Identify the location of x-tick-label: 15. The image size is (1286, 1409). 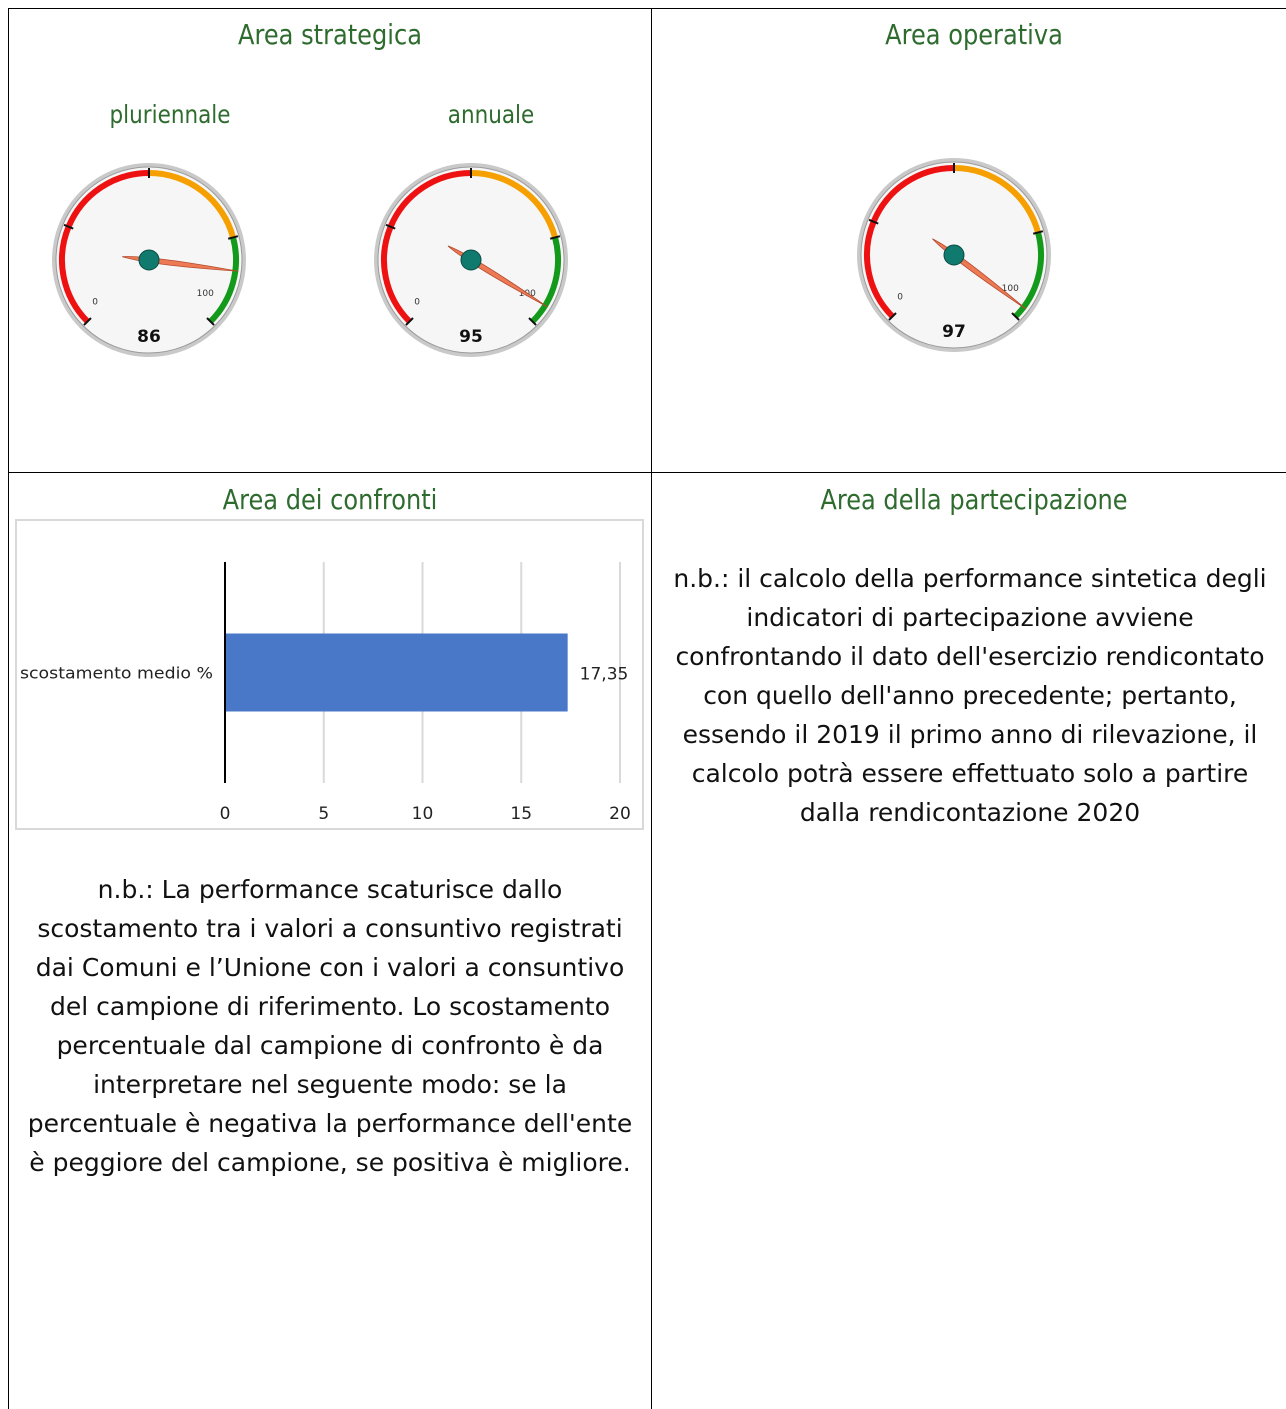
(521, 814).